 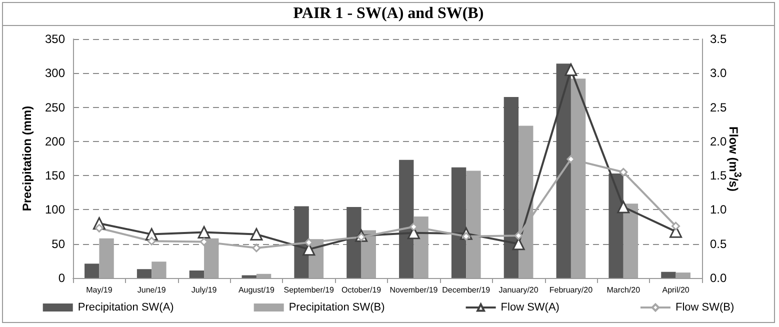 I want to click on y-tick-label: 200, so click(x=55, y=141).